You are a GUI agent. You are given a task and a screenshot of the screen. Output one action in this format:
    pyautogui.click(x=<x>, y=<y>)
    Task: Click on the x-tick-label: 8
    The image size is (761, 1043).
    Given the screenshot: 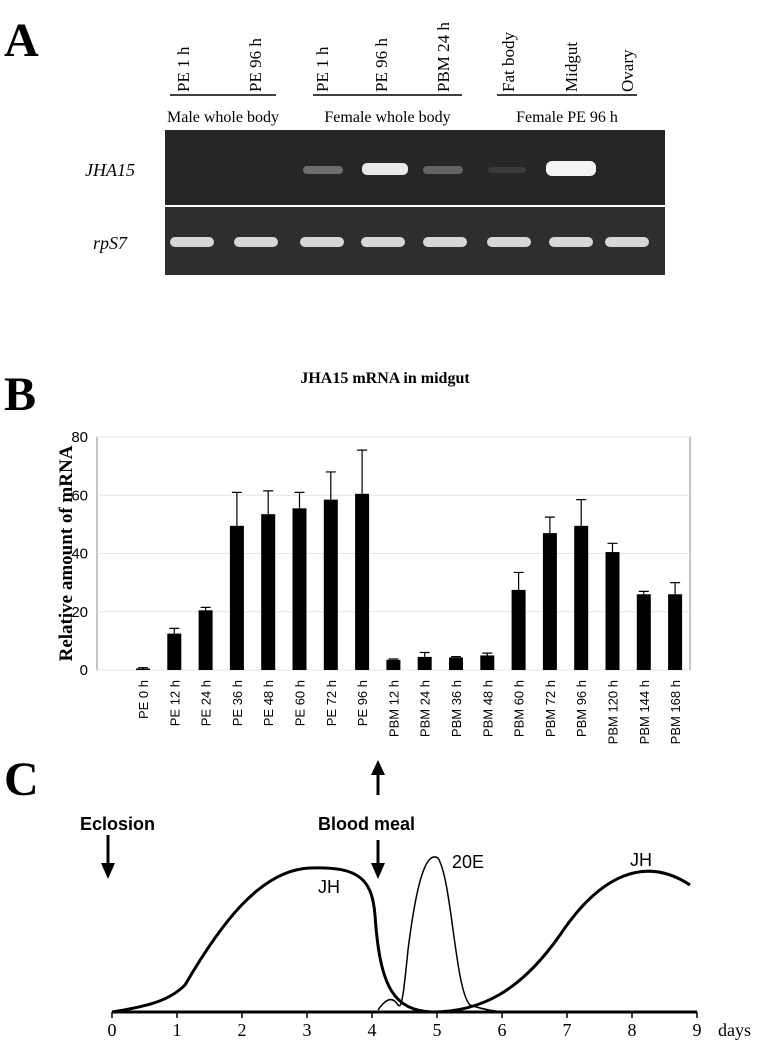 What is the action you would take?
    pyautogui.click(x=632, y=1030)
    